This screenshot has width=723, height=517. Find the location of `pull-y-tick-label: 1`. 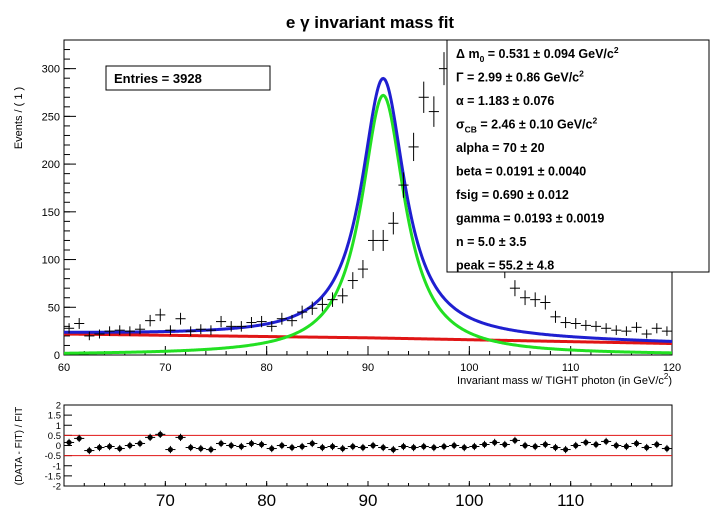

pull-y-tick-label: 1 is located at coordinates (58, 426).